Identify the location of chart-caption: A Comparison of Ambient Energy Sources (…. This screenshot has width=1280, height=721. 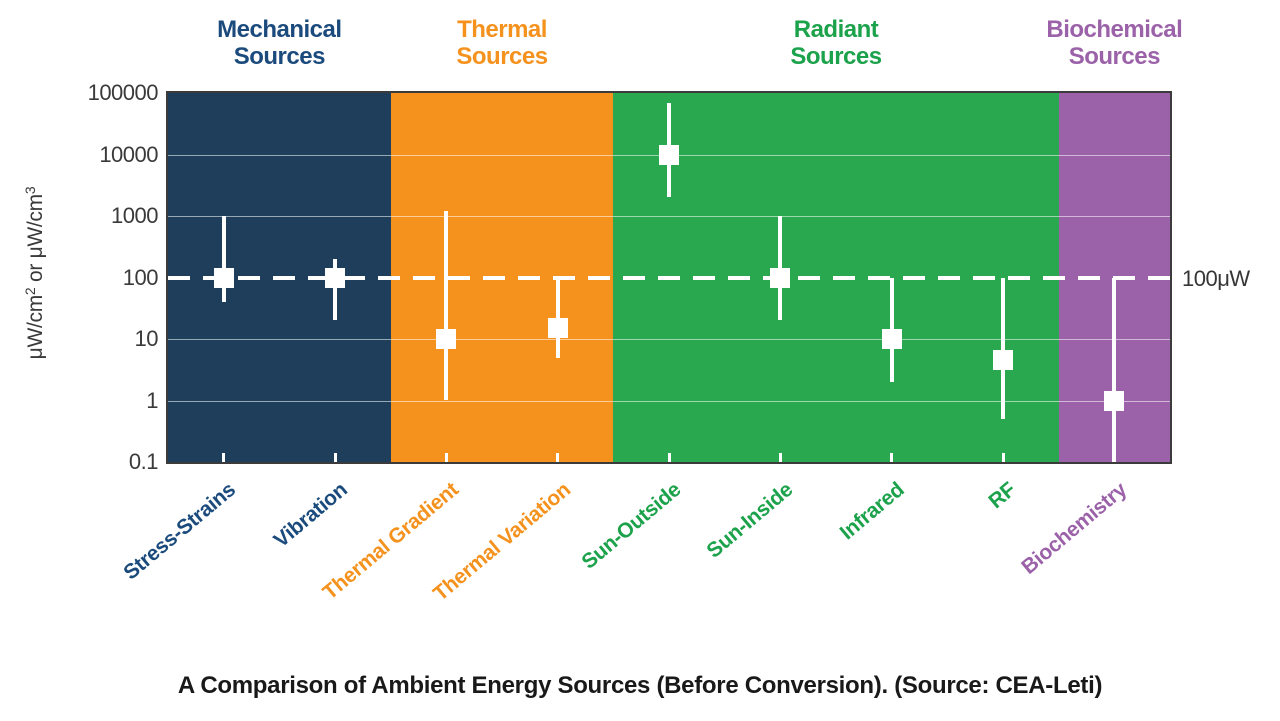
(640, 685).